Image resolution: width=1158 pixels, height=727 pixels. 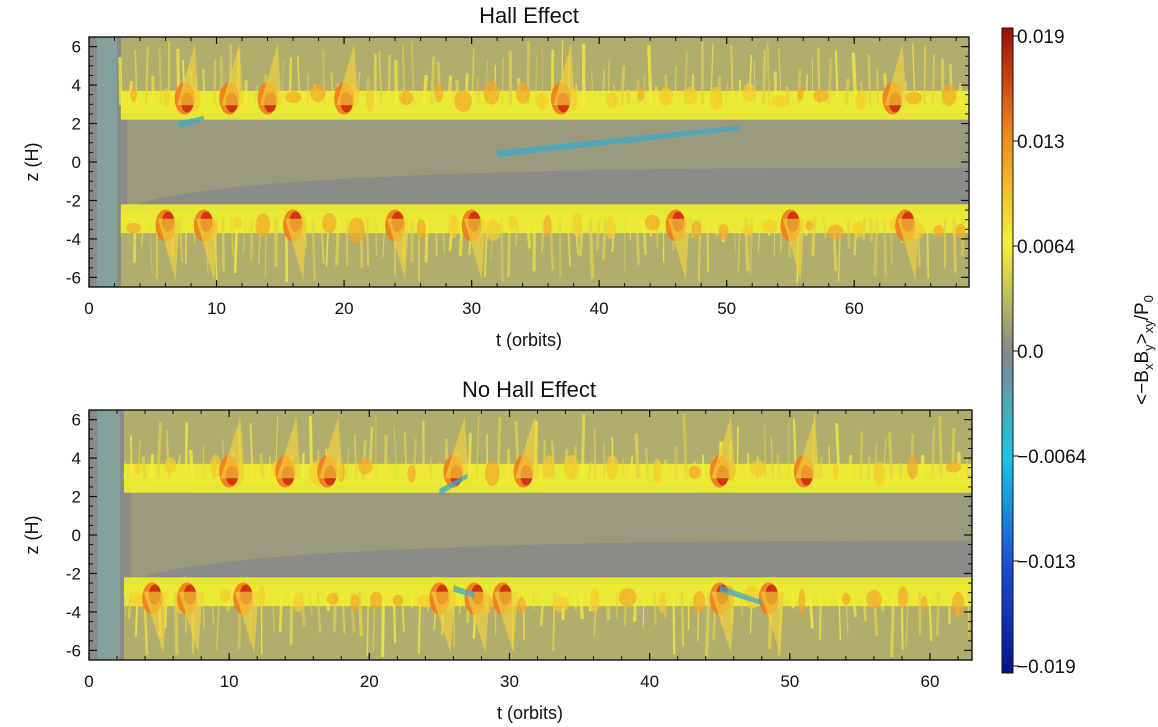 What do you see at coordinates (529, 340) in the screenshot?
I see `x-axis-label: t (orbits)` at bounding box center [529, 340].